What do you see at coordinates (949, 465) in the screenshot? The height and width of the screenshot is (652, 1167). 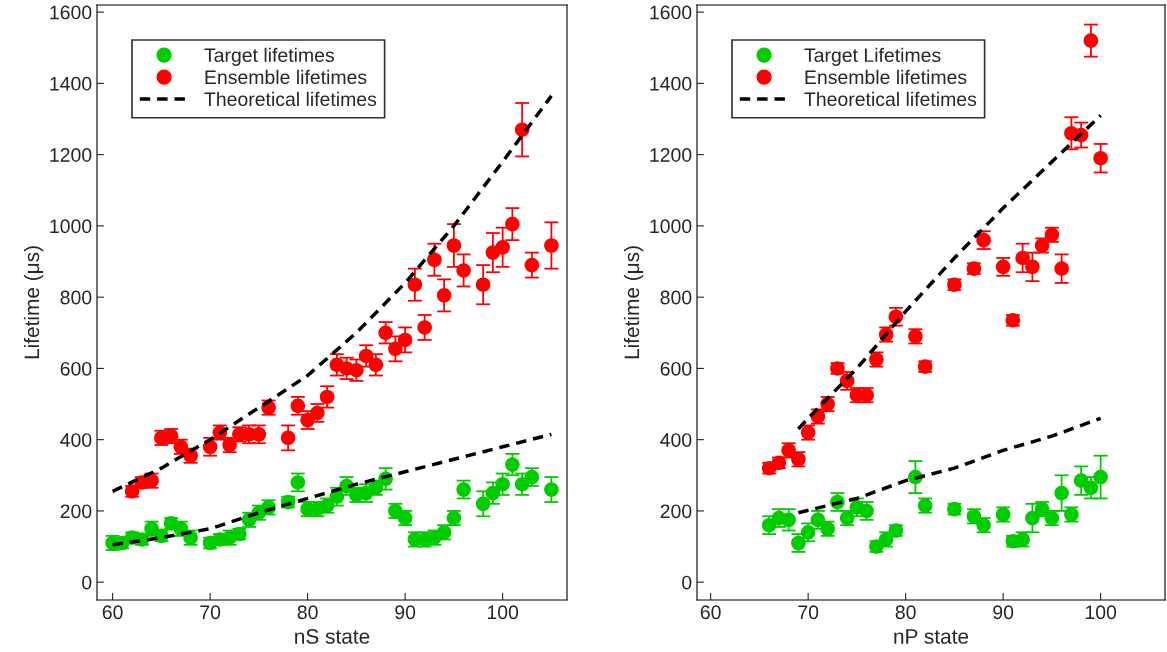 I see `line-series` at bounding box center [949, 465].